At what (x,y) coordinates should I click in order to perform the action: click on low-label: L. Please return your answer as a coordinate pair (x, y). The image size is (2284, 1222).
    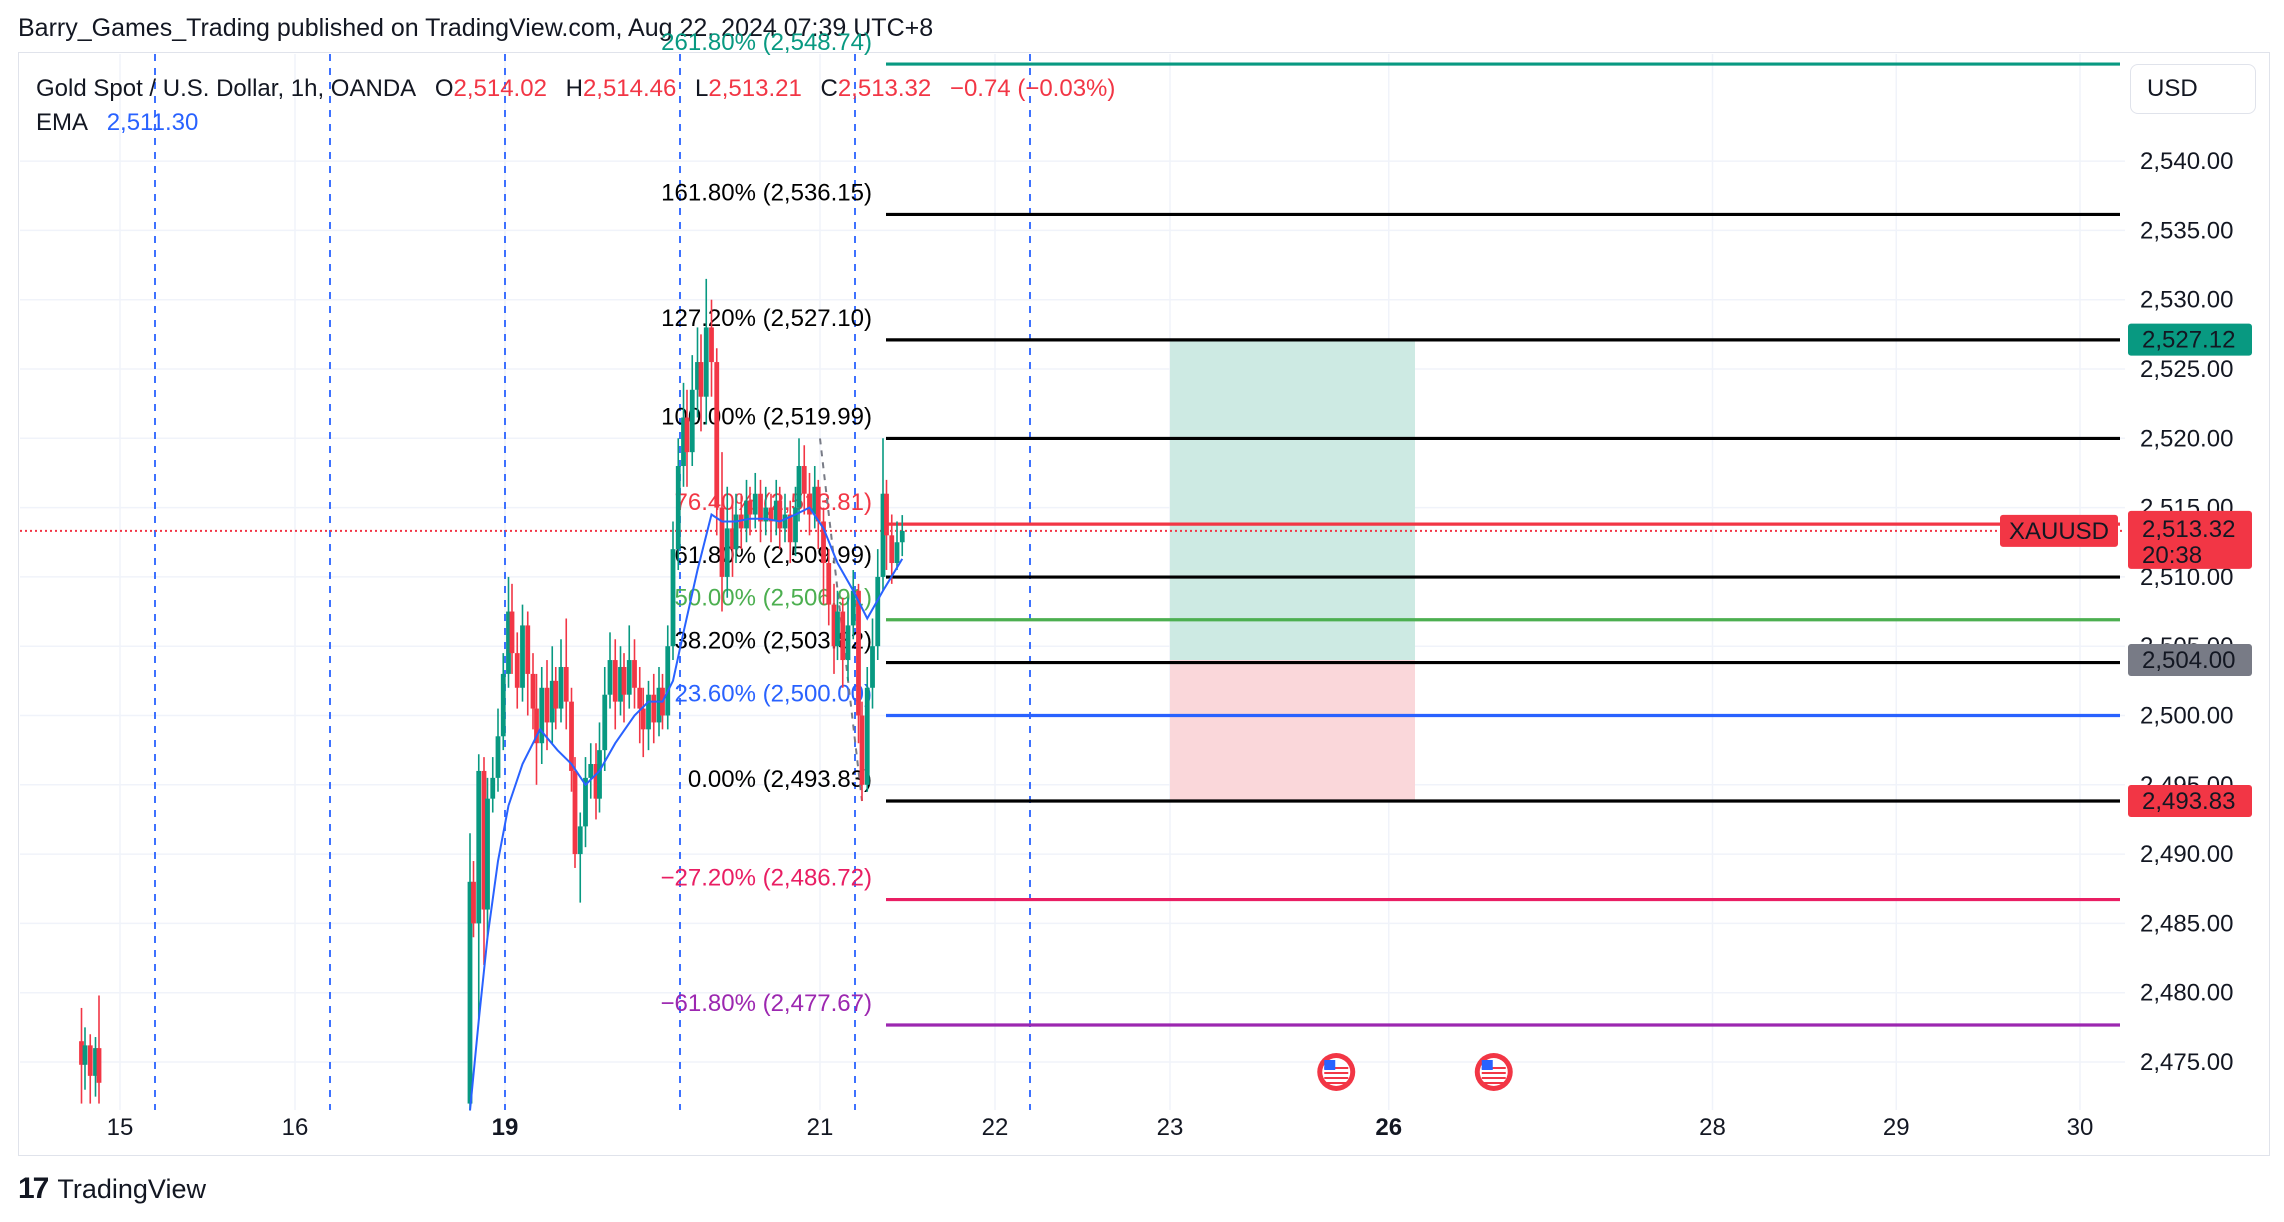
    Looking at the image, I should click on (702, 88).